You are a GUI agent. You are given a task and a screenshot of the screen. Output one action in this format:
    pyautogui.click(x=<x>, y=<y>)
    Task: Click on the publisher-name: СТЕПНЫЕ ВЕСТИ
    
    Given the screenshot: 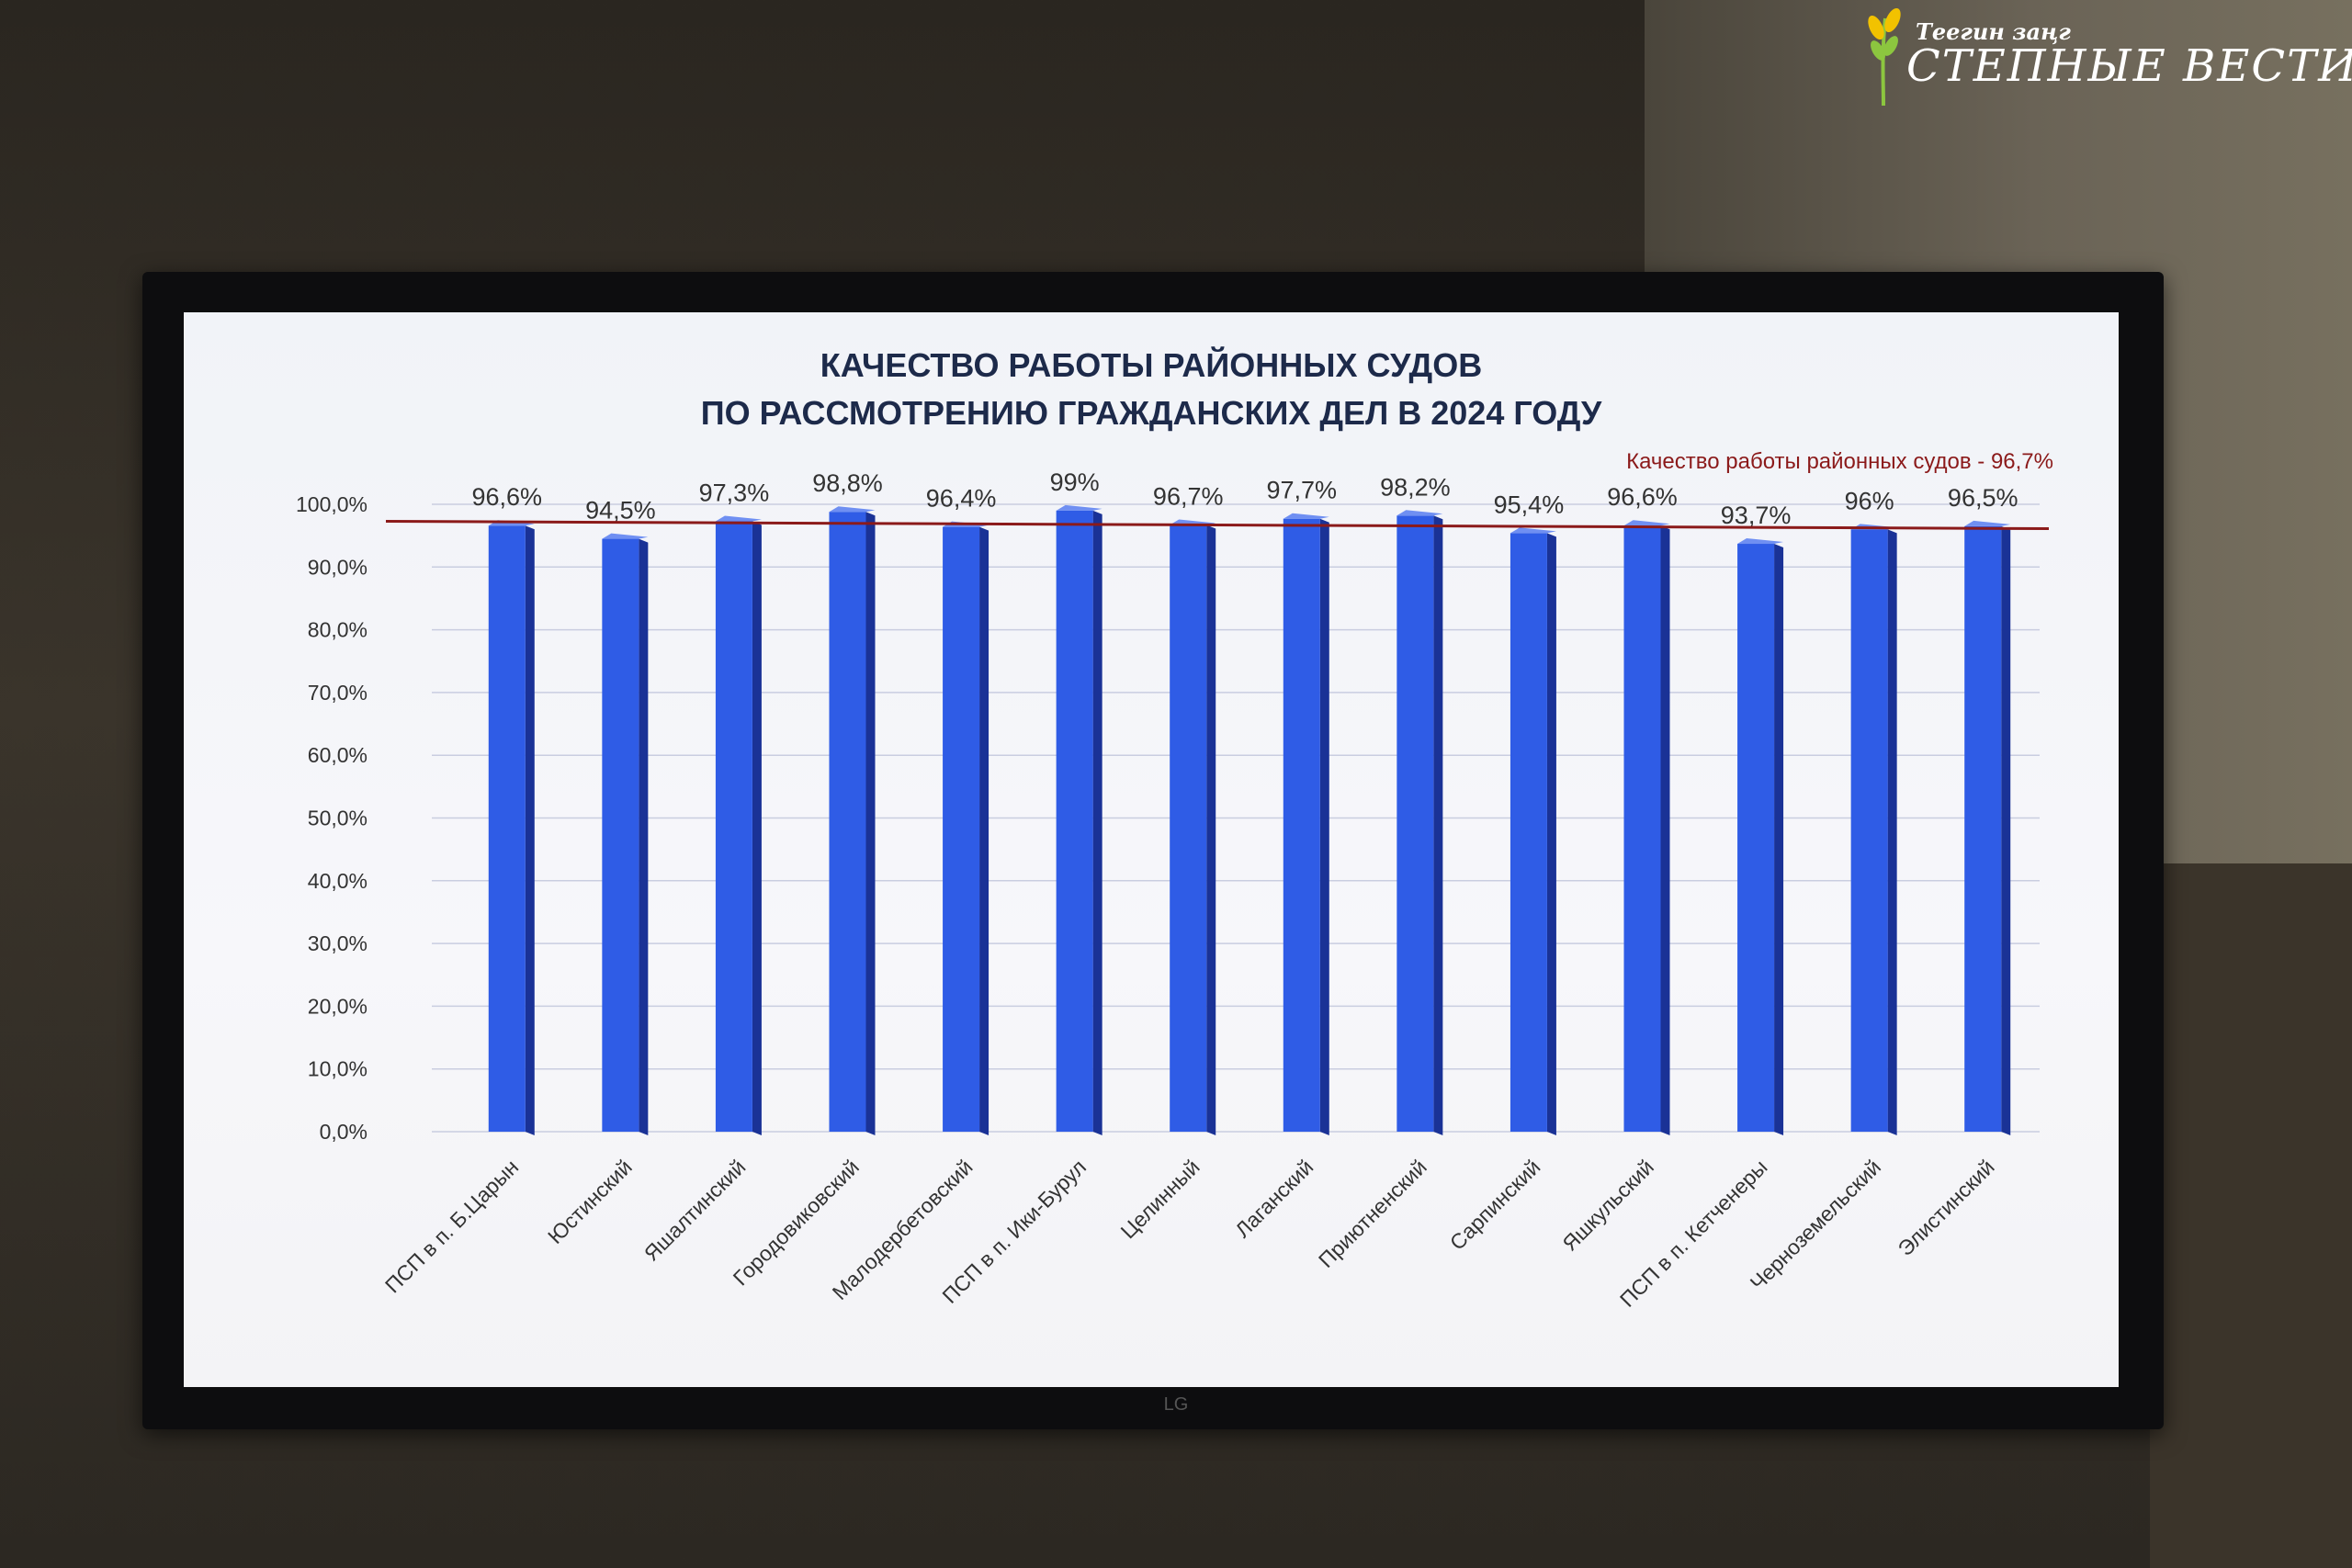 What is the action you would take?
    pyautogui.click(x=2129, y=66)
    